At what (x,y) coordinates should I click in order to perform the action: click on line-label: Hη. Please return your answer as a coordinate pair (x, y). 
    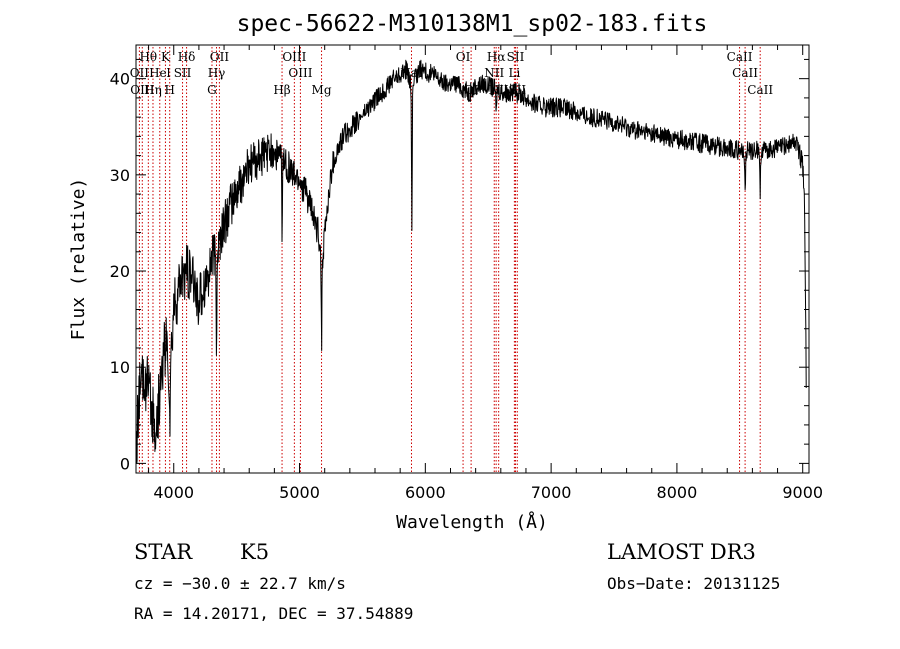
    Looking at the image, I should click on (153, 90).